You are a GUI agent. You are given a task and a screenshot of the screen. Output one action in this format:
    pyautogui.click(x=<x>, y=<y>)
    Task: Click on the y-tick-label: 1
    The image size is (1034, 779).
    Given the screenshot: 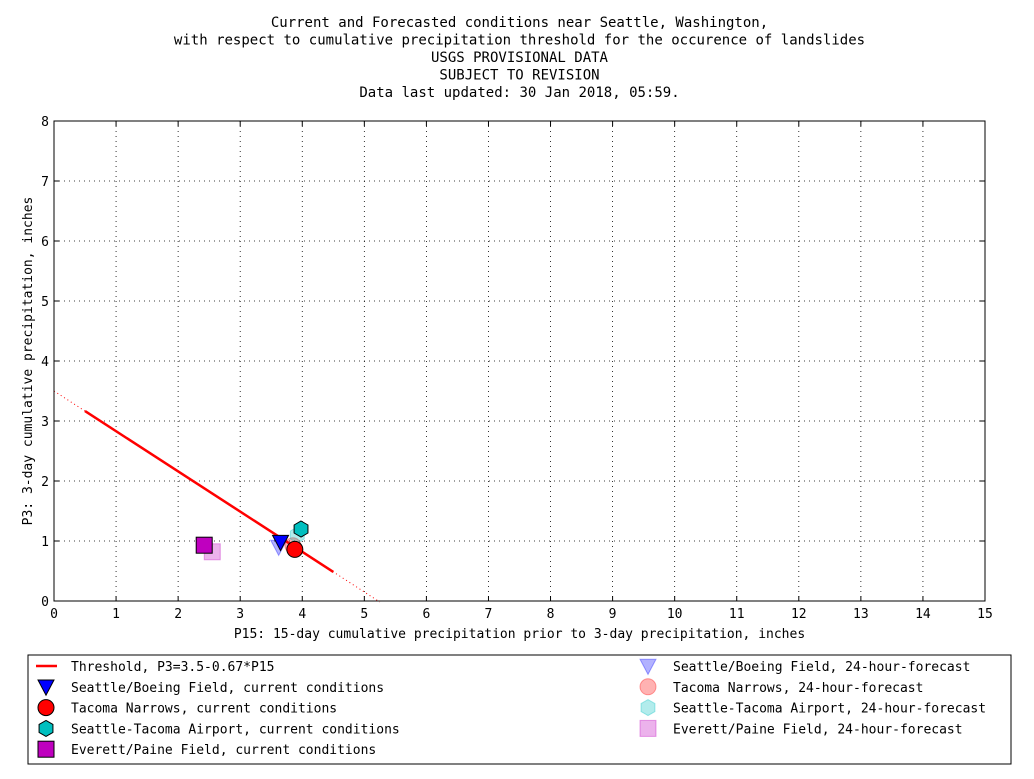 What is the action you would take?
    pyautogui.click(x=45, y=542)
    